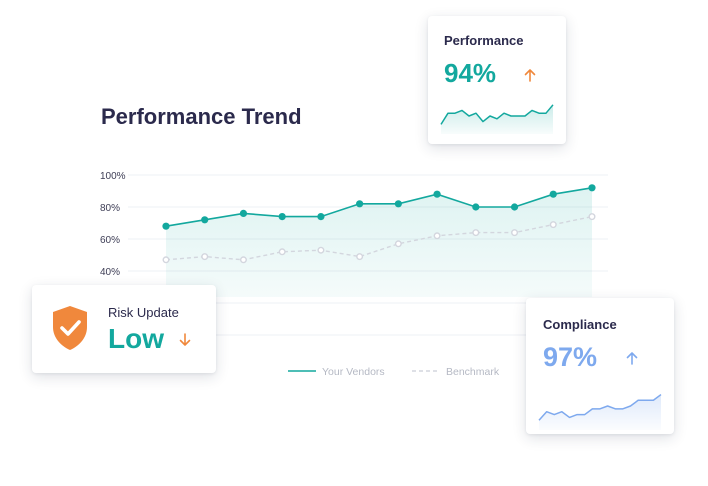 Image resolution: width=708 pixels, height=486 pixels. Describe the element at coordinates (353, 372) in the screenshot. I see `legend-vendors-label: Your Vendors` at that location.